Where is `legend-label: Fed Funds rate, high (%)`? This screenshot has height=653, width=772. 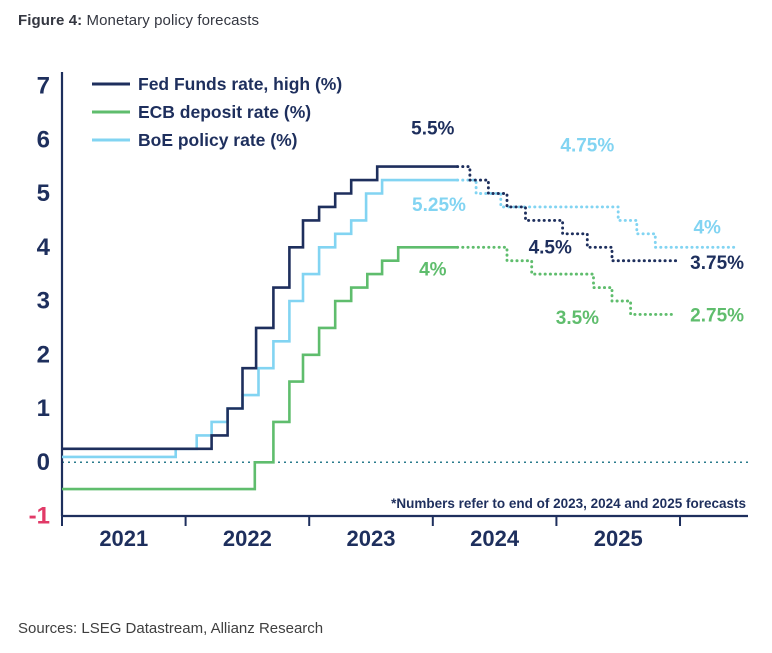 legend-label: Fed Funds rate, high (%) is located at coordinates (240, 84).